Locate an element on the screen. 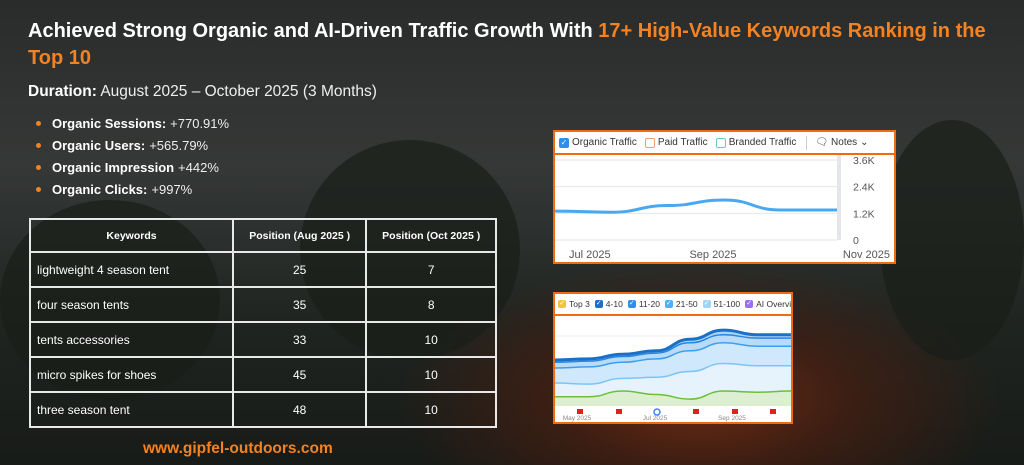 The image size is (1024, 465). position-aug-cell: 33 is located at coordinates (299, 339).